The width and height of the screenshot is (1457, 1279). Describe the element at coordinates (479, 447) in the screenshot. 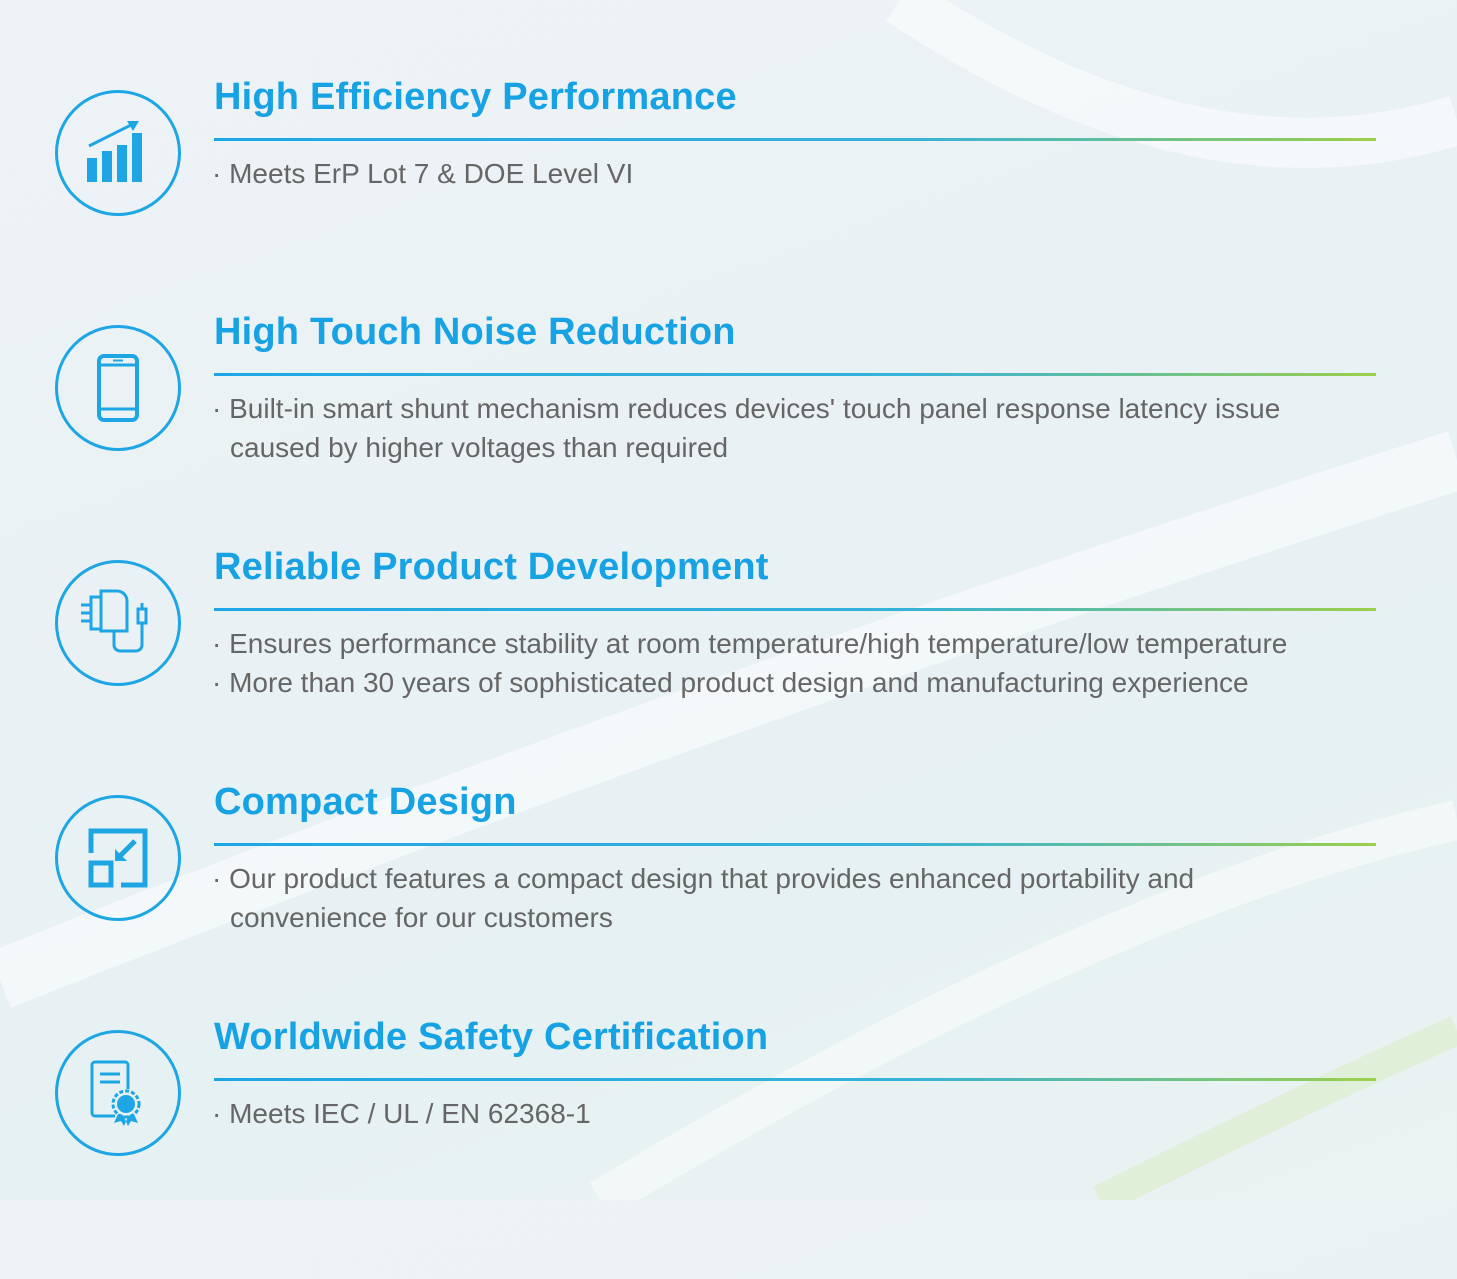

I see `bullet-continuation: caused by higher voltages than required` at that location.